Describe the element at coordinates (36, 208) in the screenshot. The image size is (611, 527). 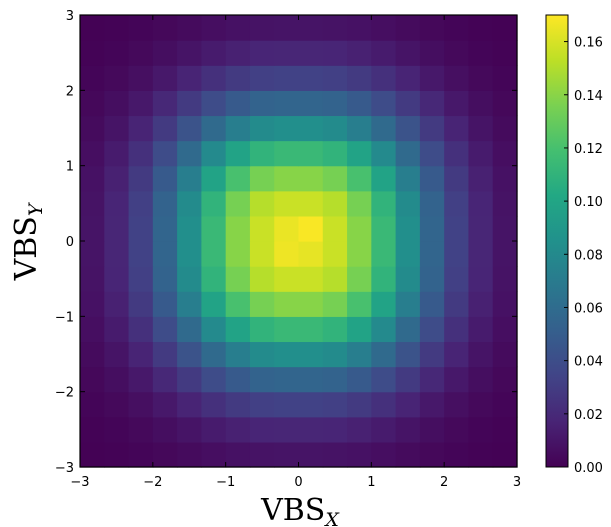
I see `y-axis-label-subscript: Y` at that location.